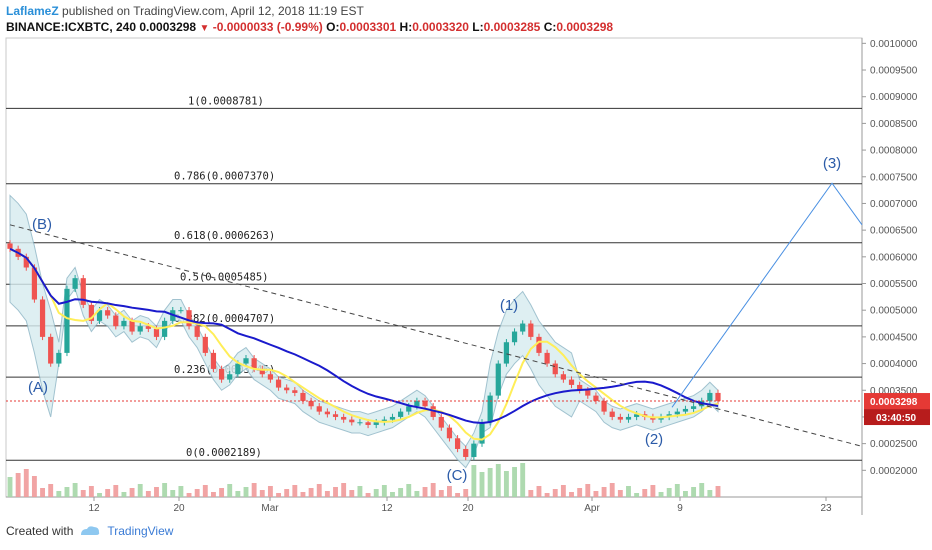  What do you see at coordinates (270, 508) in the screenshot?
I see `x-tick-label: Mar` at bounding box center [270, 508].